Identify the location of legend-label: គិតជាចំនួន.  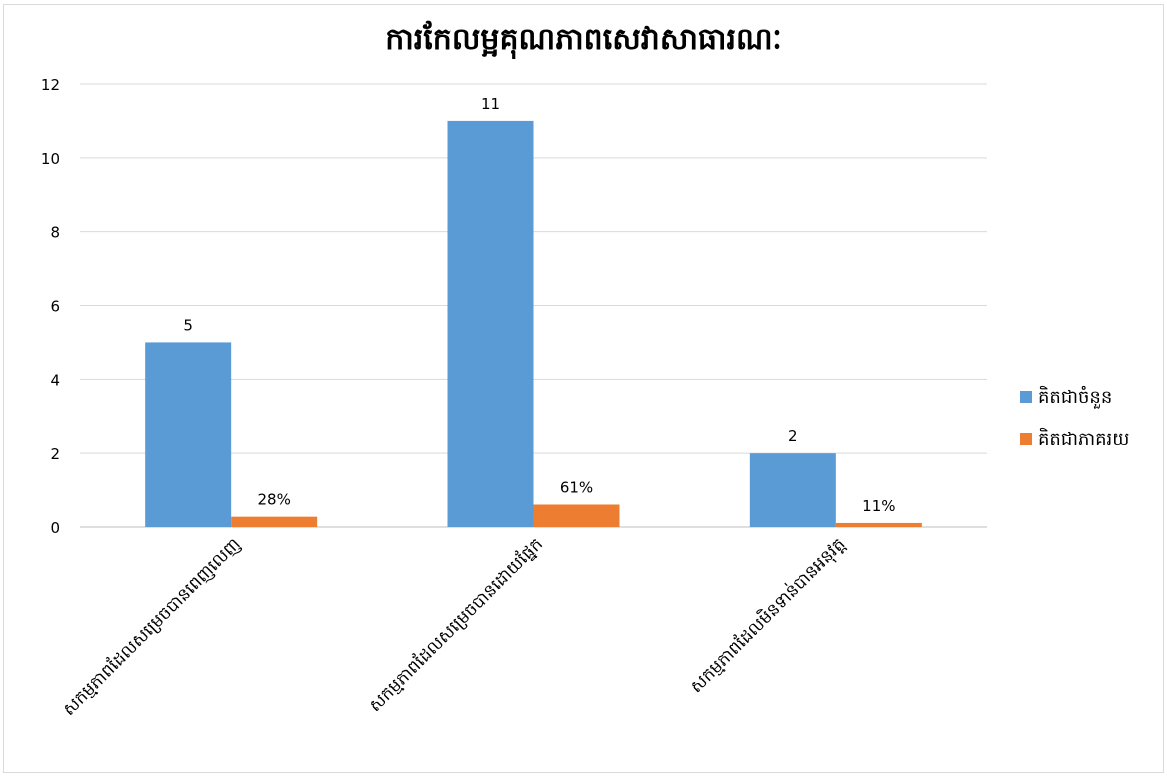
(1075, 397).